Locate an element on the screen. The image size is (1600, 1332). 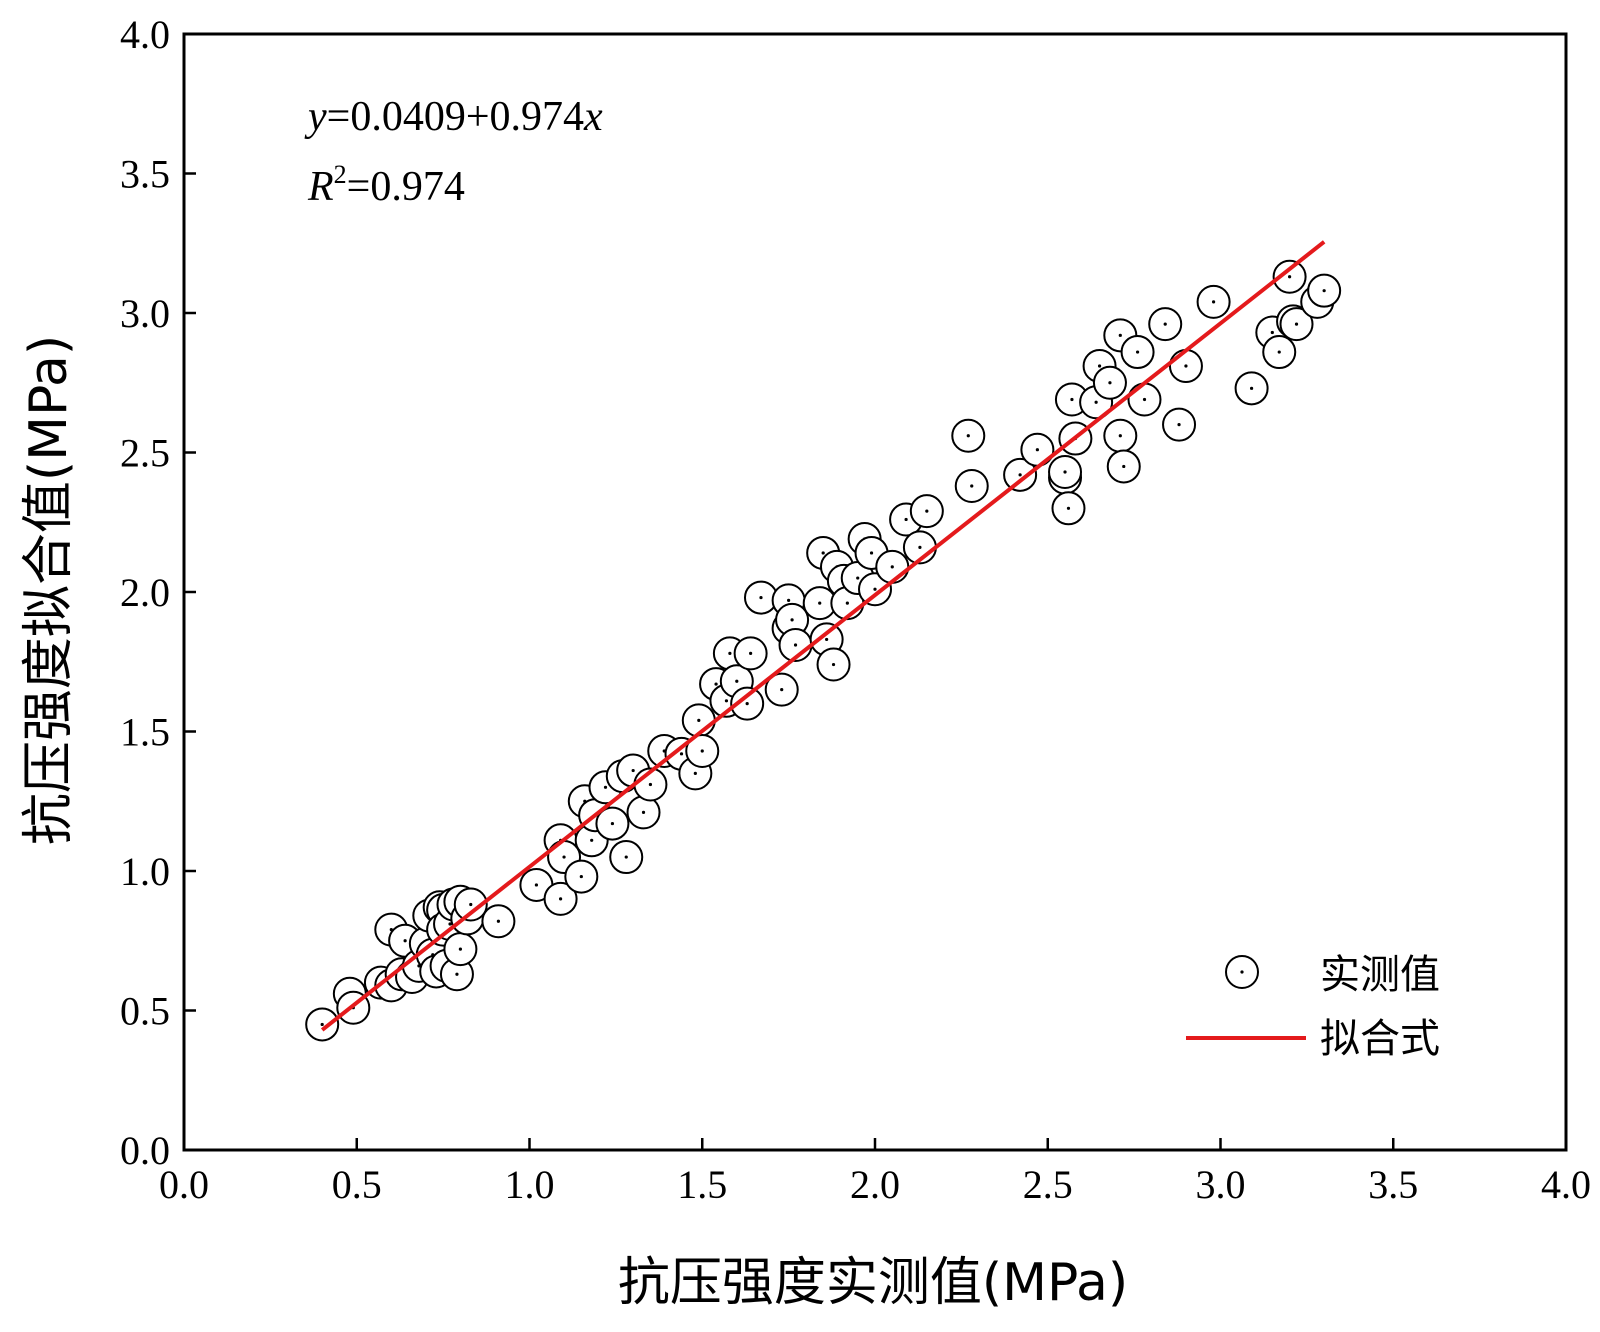
legend-marker-dot is located at coordinates (1242, 972).